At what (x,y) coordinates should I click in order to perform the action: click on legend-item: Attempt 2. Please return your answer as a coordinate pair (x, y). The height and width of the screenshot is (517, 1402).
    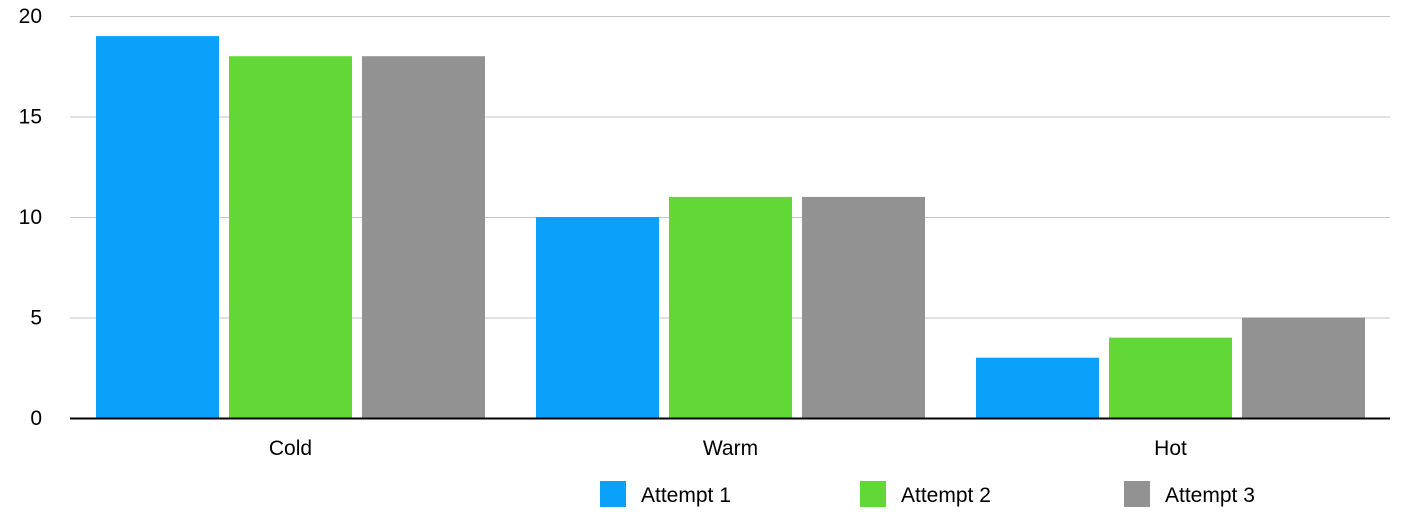
    Looking at the image, I should click on (925, 494).